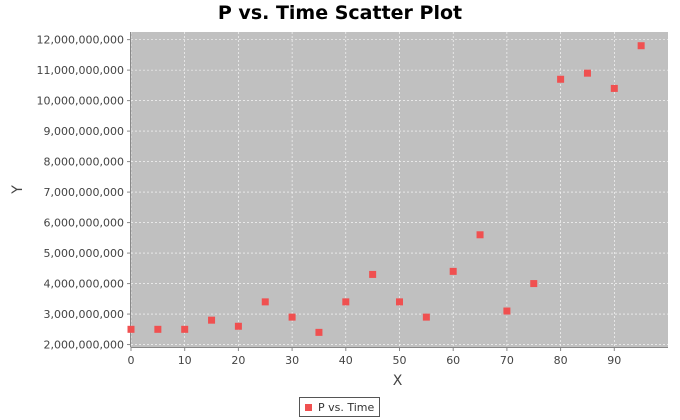 This screenshot has height=420, width=680. What do you see at coordinates (84, 345) in the screenshot?
I see `y-tick-label: 2,000,000,000` at bounding box center [84, 345].